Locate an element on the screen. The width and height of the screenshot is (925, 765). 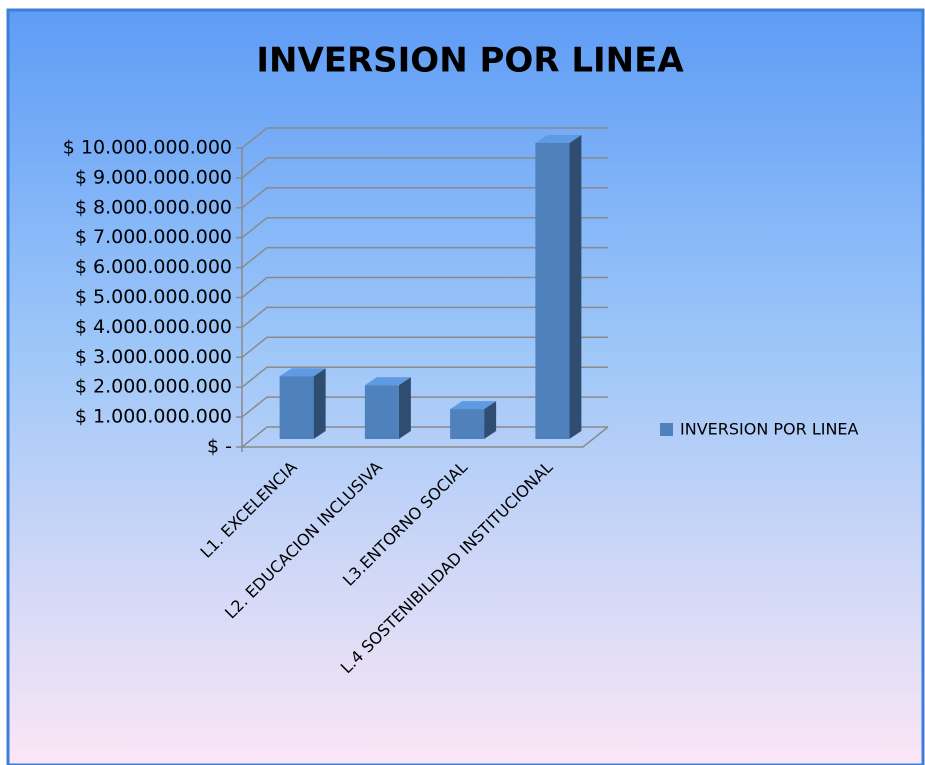
y-tick-label: $ 5.000.000.000 is located at coordinates (153, 297).